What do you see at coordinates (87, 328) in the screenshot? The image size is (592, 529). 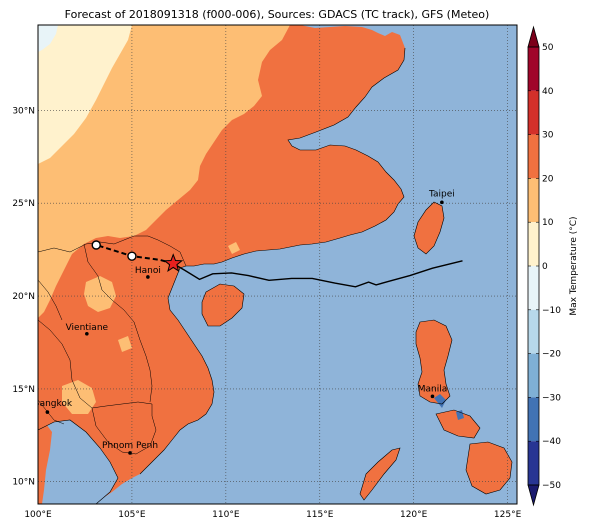 I see `city-label: Vientiane` at bounding box center [87, 328].